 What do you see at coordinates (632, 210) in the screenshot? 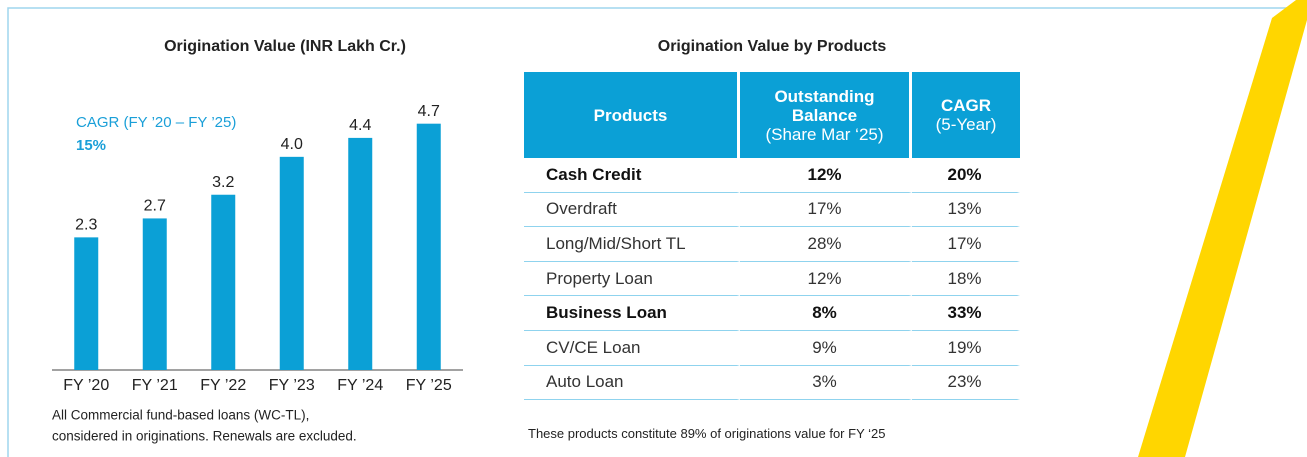
I see `table-cell: Overdraft` at bounding box center [632, 210].